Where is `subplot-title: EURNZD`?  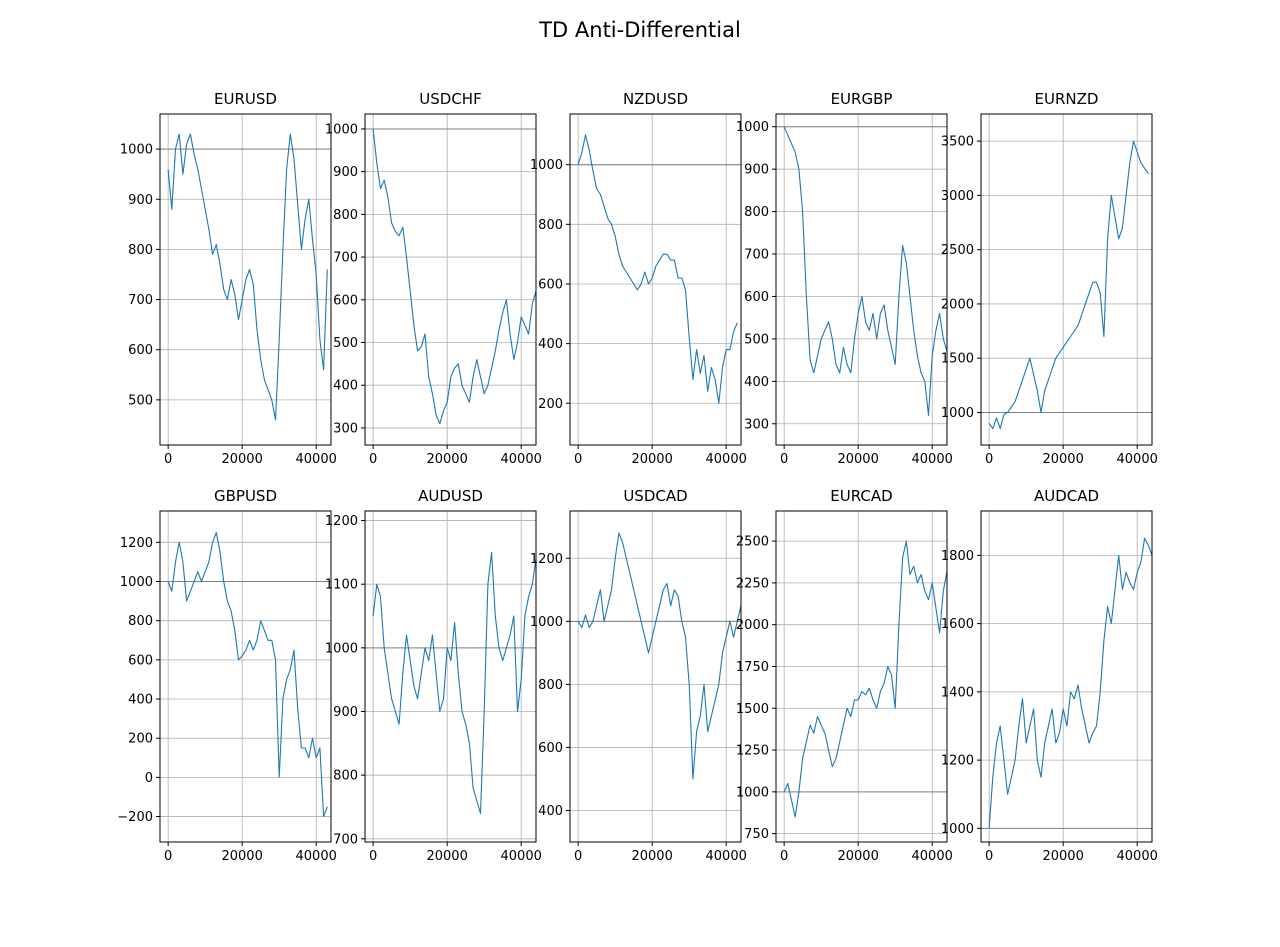 subplot-title: EURNZD is located at coordinates (1067, 99).